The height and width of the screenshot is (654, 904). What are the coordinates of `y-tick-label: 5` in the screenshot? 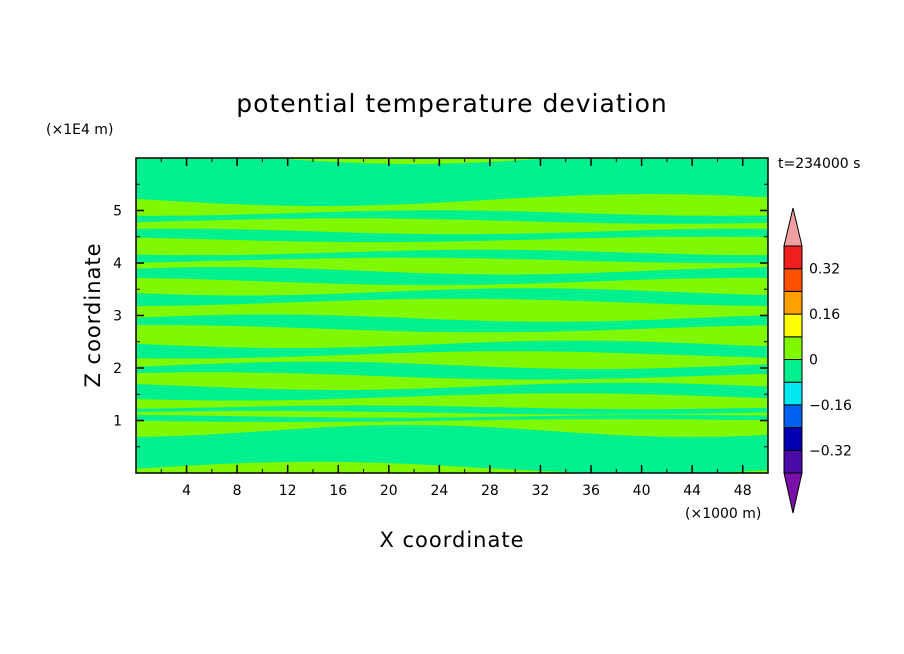 It's located at (117, 212).